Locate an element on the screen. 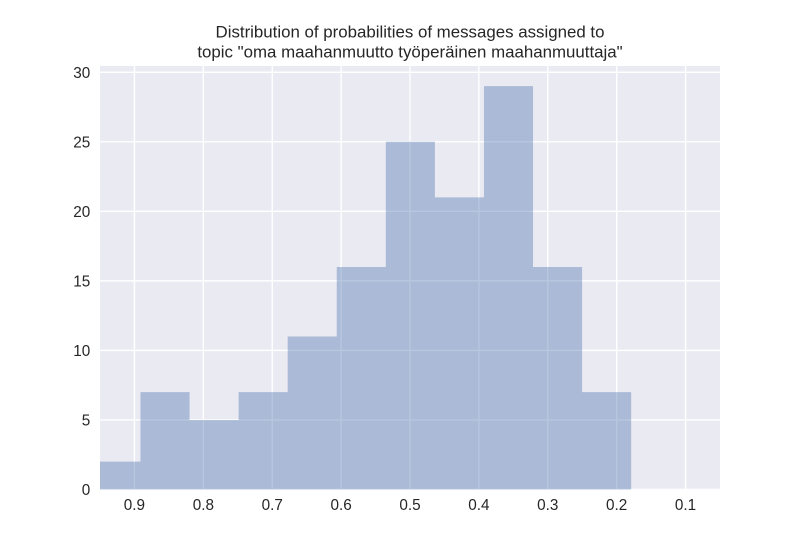 Image resolution: width=800 pixels, height=550 pixels. svg-text: 20 is located at coordinates (81, 212).